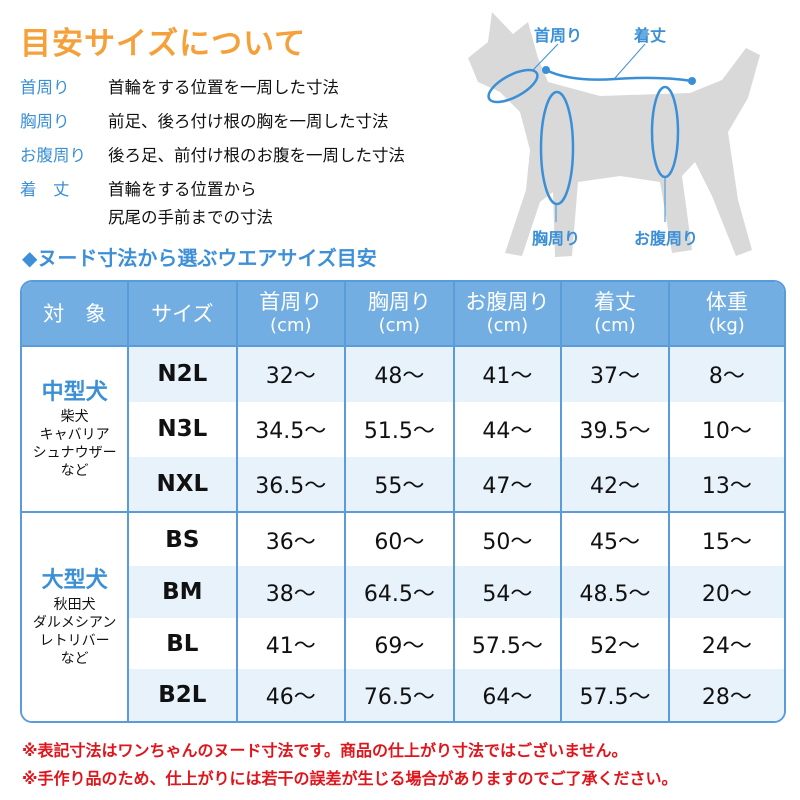  What do you see at coordinates (726, 646) in the screenshot?
I see `value-cell: 24〜` at bounding box center [726, 646].